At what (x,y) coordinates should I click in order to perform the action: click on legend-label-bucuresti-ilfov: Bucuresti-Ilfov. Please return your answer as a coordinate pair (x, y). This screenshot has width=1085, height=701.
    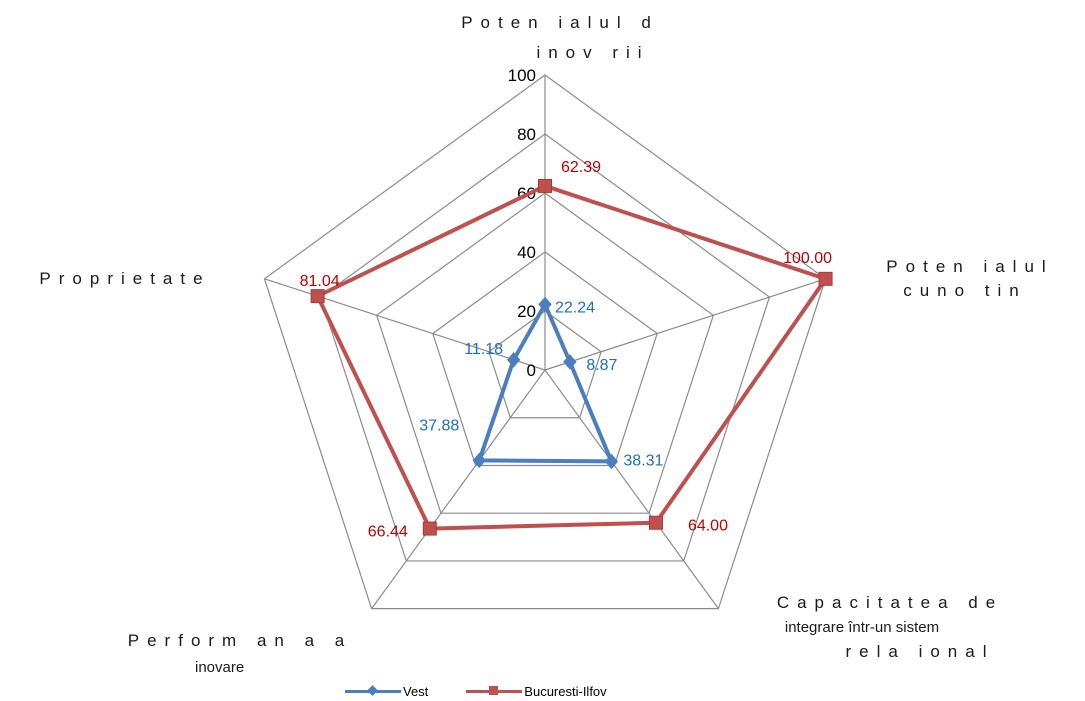
    Looking at the image, I should click on (565, 691).